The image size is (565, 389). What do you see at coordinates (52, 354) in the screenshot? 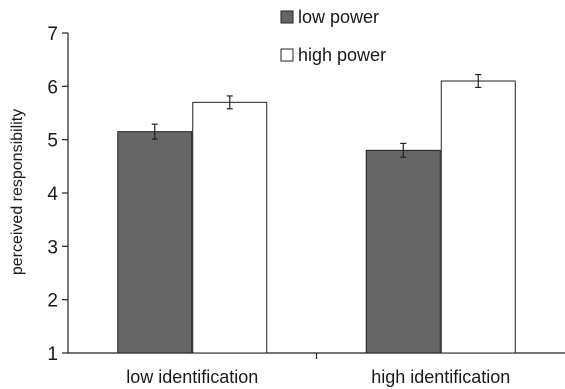
I see `y-tick-label: 1` at bounding box center [52, 354].